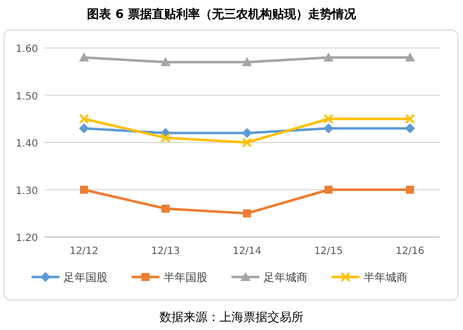  What do you see at coordinates (410, 251) in the screenshot?
I see `x-tick-label: 12/16` at bounding box center [410, 251].